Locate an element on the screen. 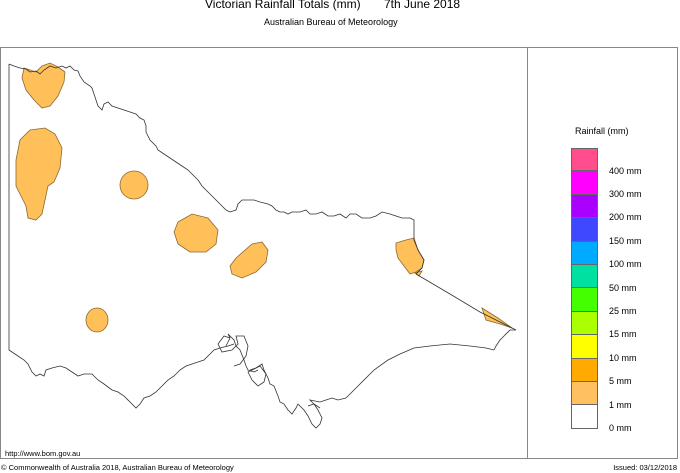 This screenshot has width=680, height=473. legend-label: 100 mm is located at coordinates (625, 264).